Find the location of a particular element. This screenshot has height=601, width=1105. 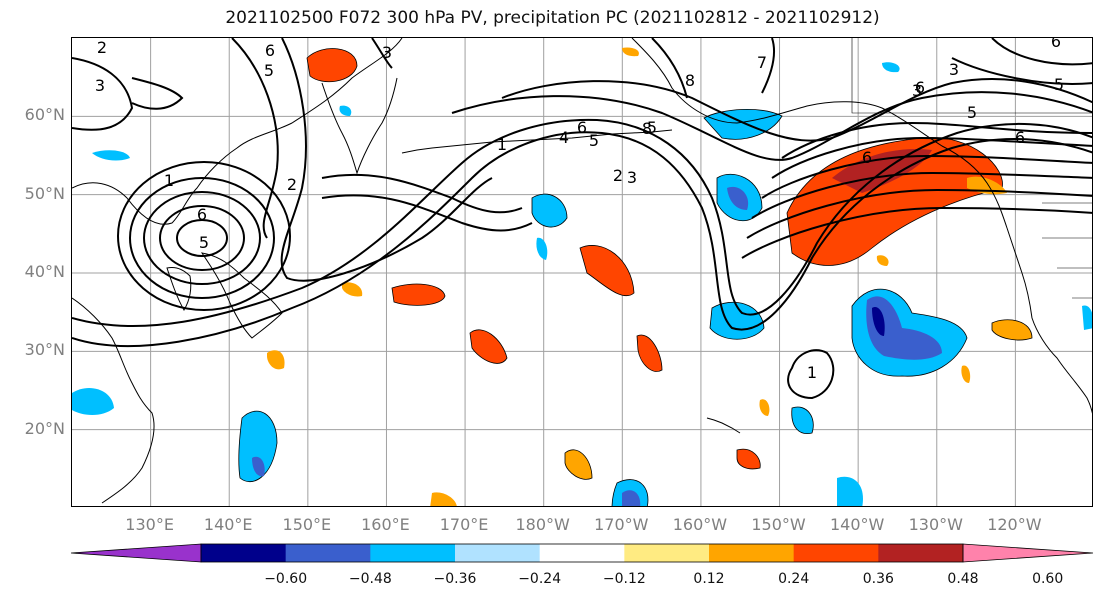

colorbar-tick-label: 0.36 is located at coordinates (878, 579).